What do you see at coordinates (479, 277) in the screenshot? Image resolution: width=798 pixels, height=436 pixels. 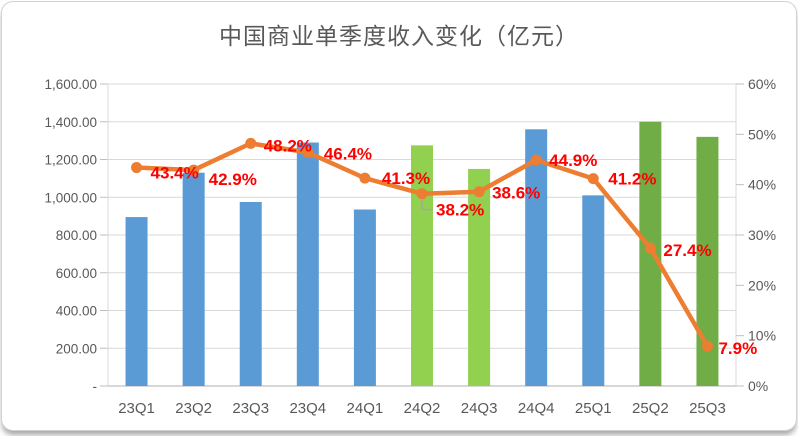 I see `revenue-bar-24Q3` at bounding box center [479, 277].